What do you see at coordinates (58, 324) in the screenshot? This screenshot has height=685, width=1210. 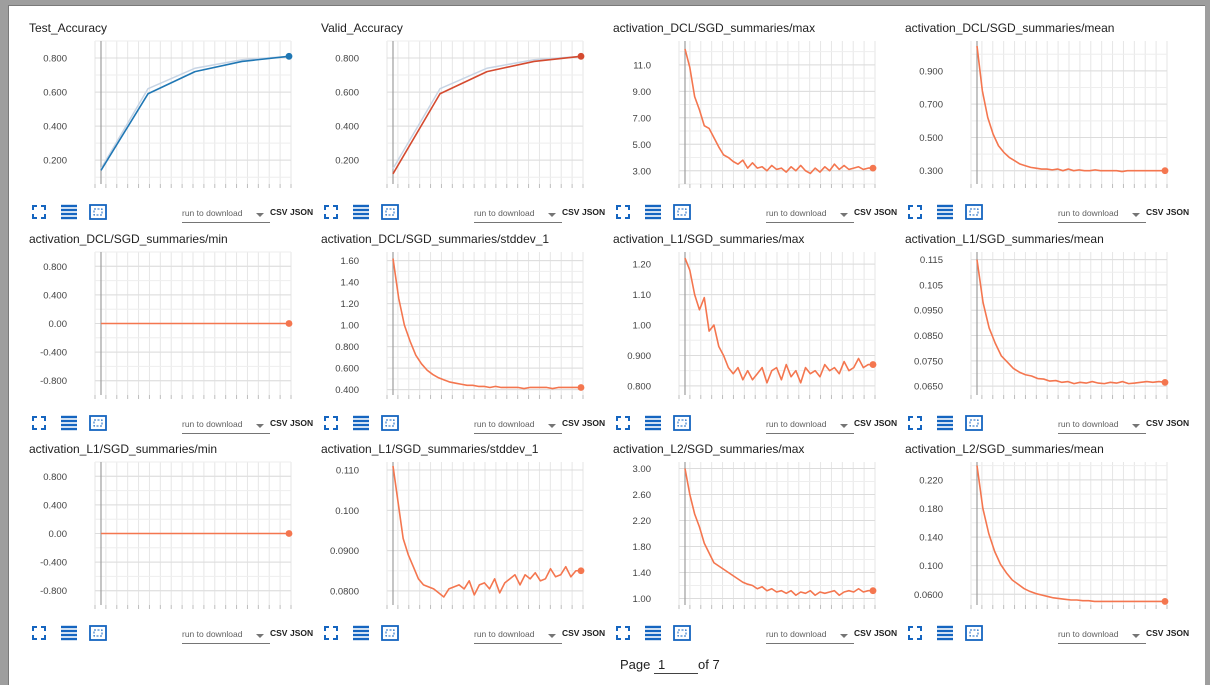 I see `y-tick-label: 0.00` at bounding box center [58, 324].